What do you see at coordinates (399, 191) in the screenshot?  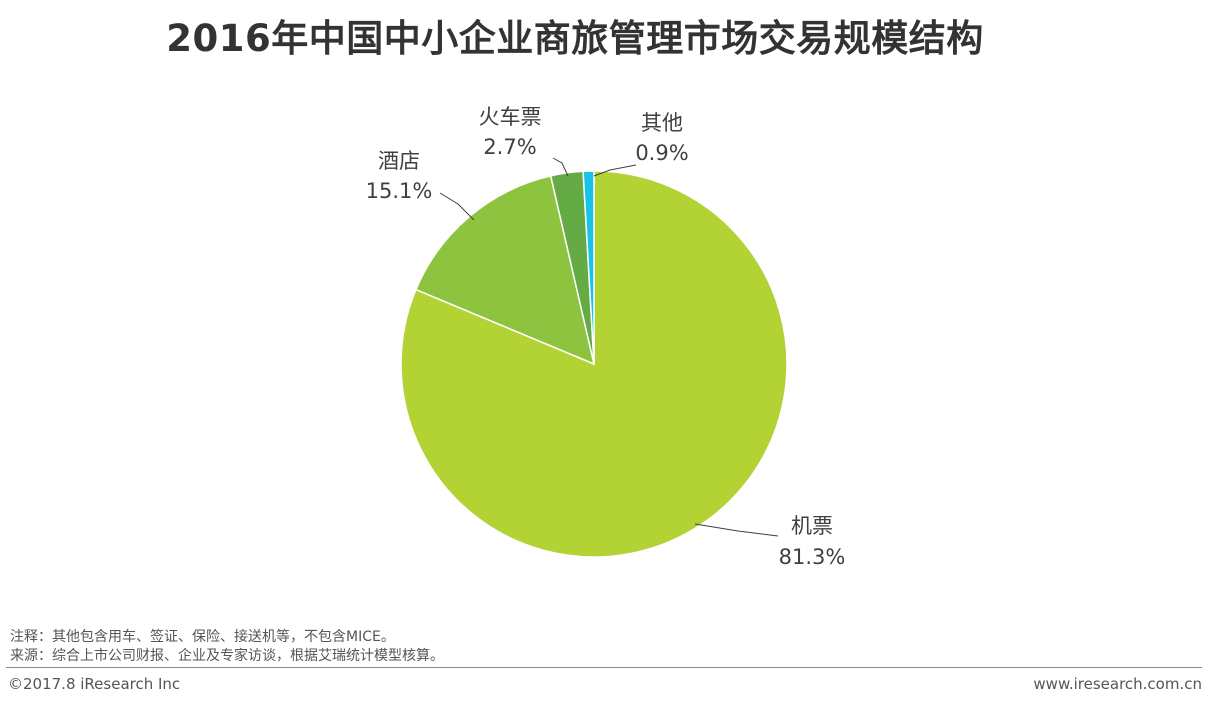 I see `slice-value-jiudian: 15.1%` at bounding box center [399, 191].